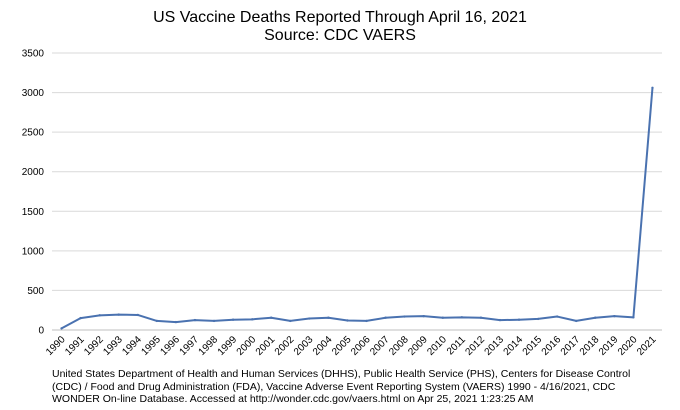 The height and width of the screenshot is (410, 680). Describe the element at coordinates (304, 346) in the screenshot. I see `x-tick-label: 2003` at that location.